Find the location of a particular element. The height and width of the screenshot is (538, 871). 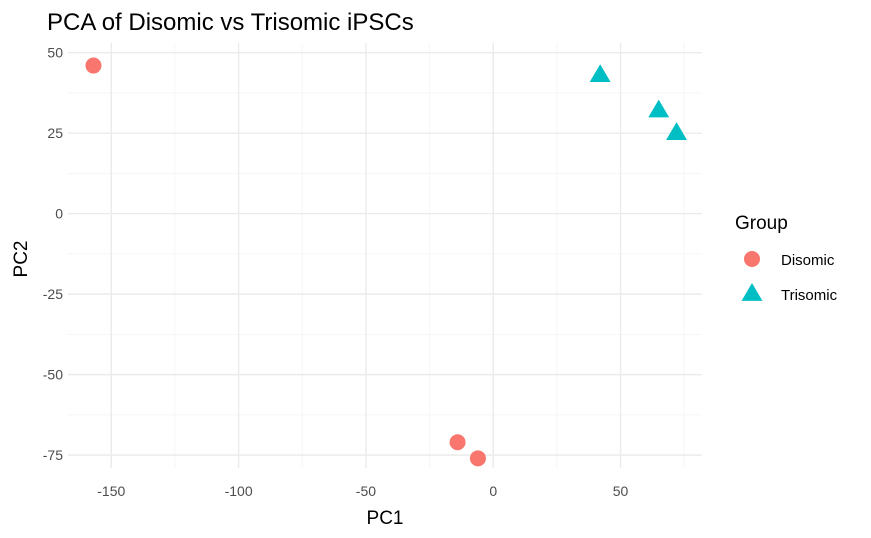

chart-title: PCA of Disomic vs Trisomic iPSCs is located at coordinates (230, 22).